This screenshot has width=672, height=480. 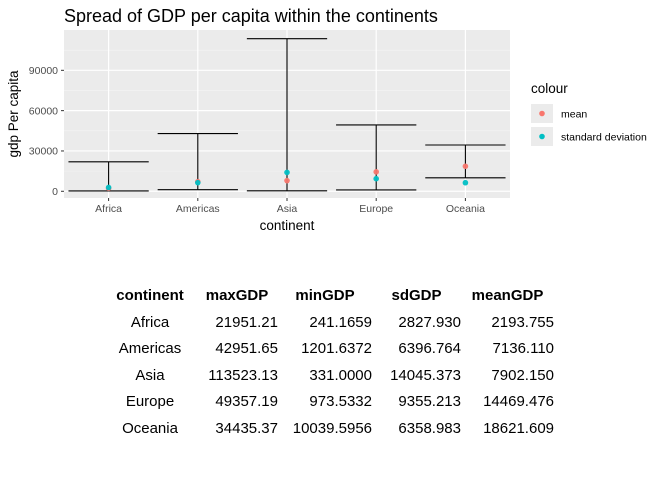 What do you see at coordinates (43, 71) in the screenshot?
I see `y-tick-label: 90000` at bounding box center [43, 71].